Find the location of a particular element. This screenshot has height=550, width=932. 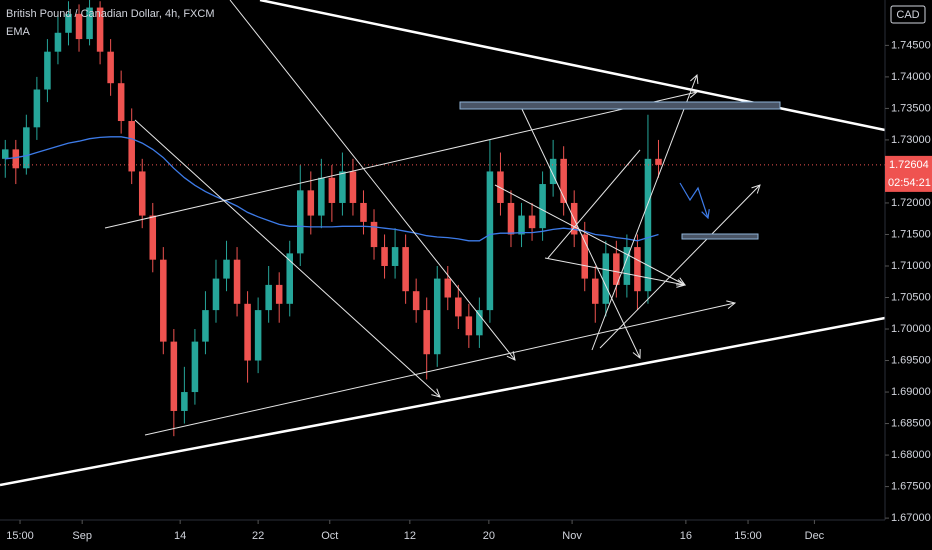

x-tick-label: 12 is located at coordinates (410, 536).